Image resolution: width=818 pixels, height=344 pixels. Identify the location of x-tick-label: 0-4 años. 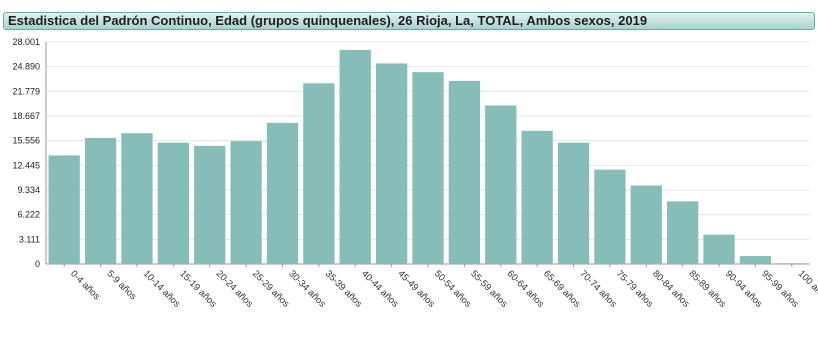
(85, 285).